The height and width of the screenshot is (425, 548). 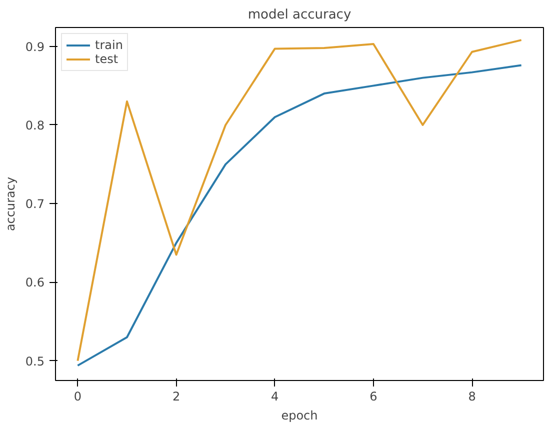 What do you see at coordinates (299, 415) in the screenshot?
I see `x-axis-title: epoch` at bounding box center [299, 415].